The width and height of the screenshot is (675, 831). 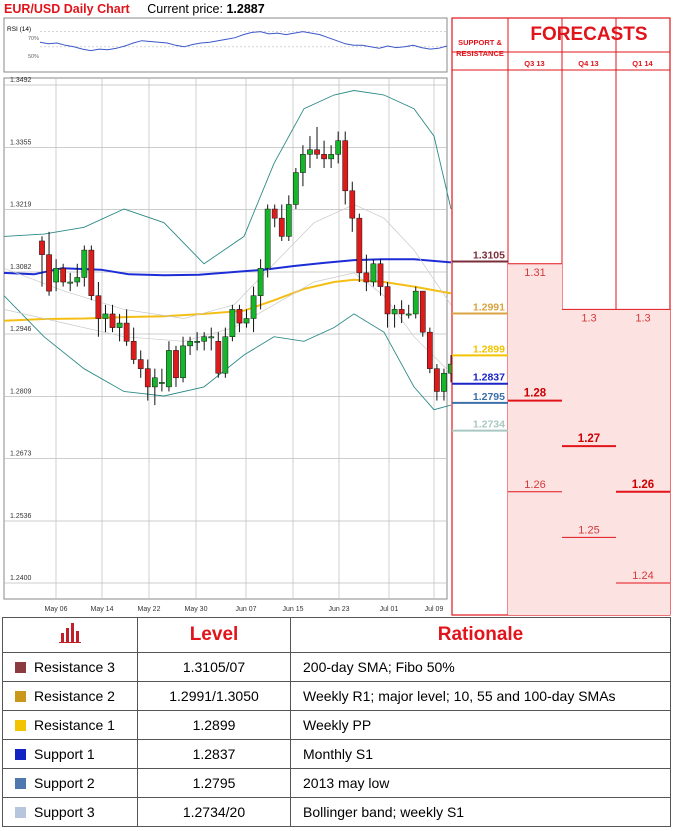 I want to click on resistance-3-swatch, so click(x=20, y=667).